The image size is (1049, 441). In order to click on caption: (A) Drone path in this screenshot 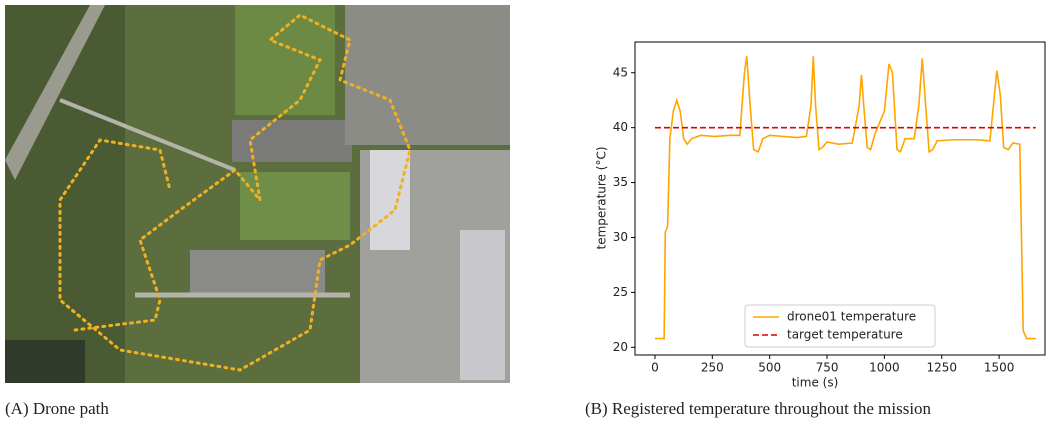, I will do `click(57, 408)`.